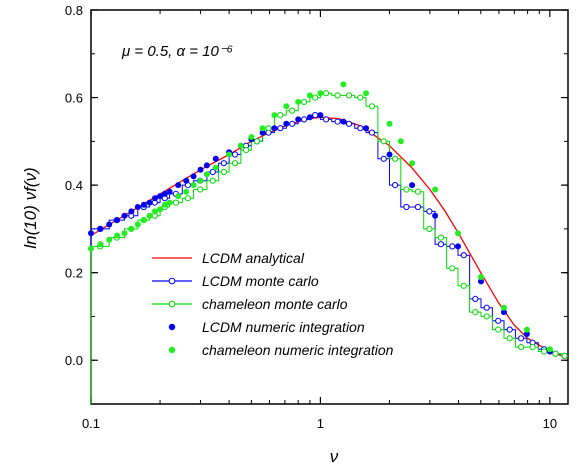  Describe the element at coordinates (74, 10) in the screenshot. I see `y-tick-label-4: 0.8` at that location.